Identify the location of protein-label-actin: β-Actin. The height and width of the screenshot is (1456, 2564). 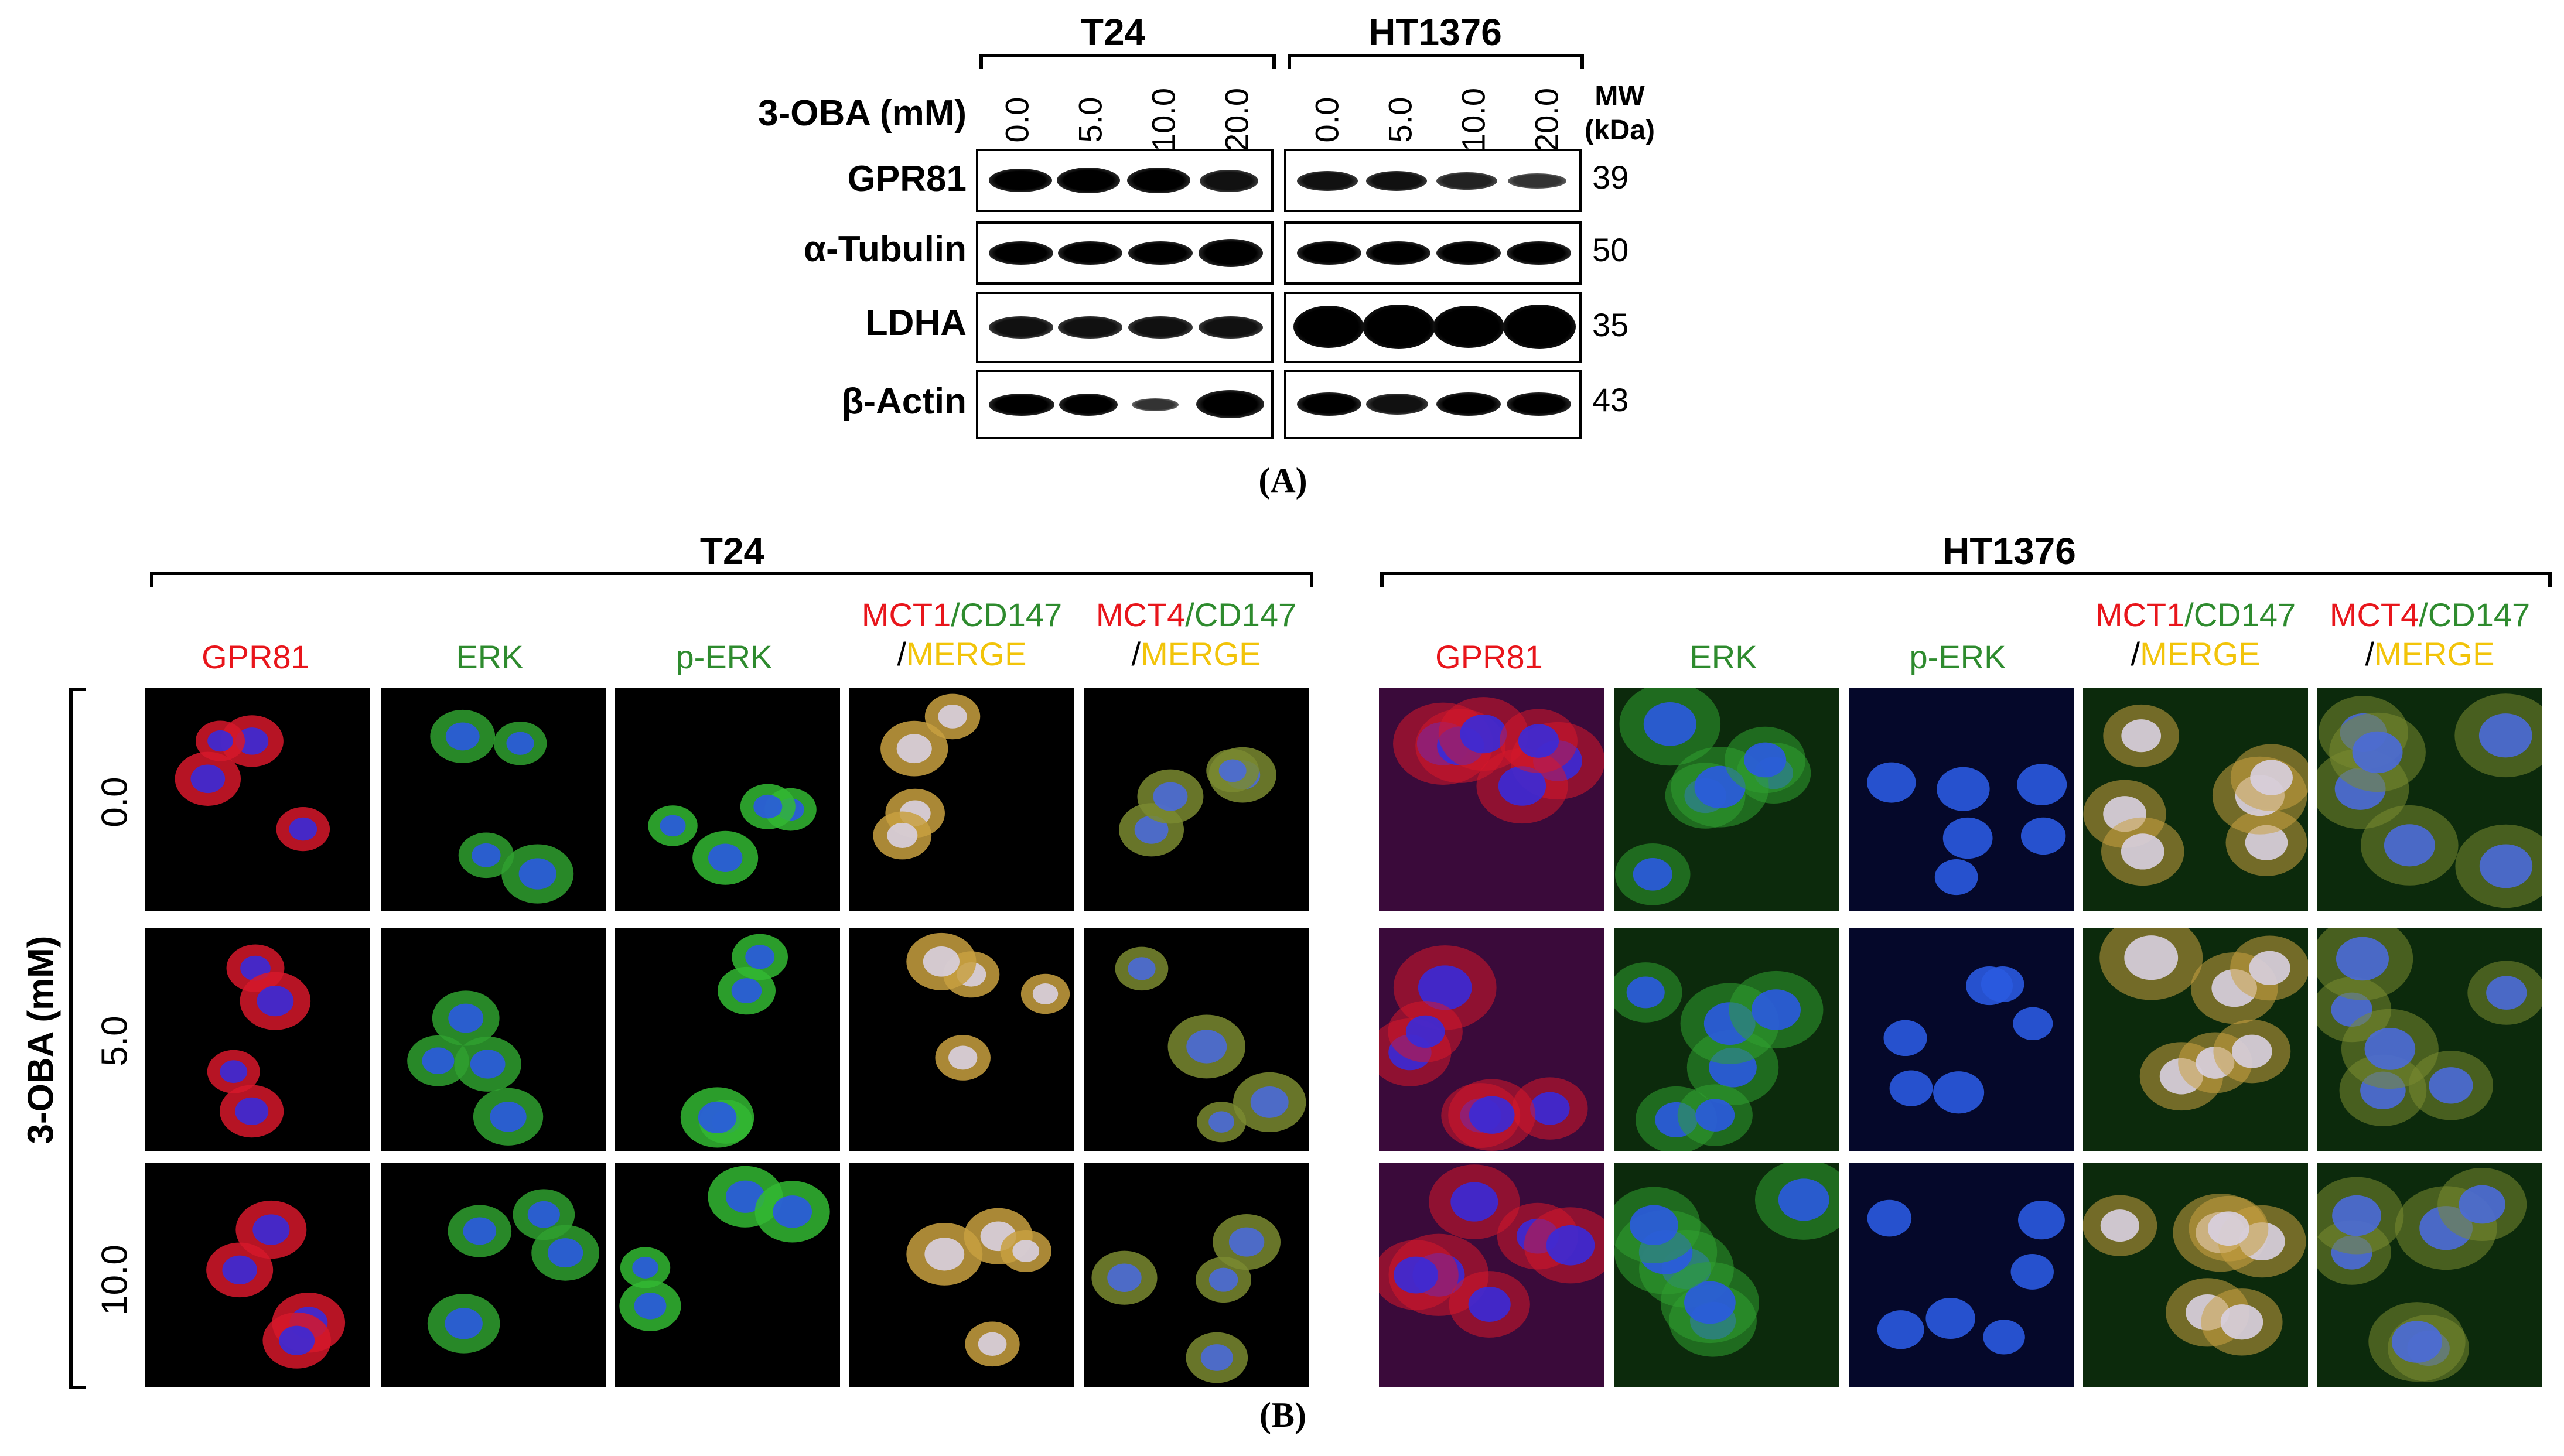
(904, 401).